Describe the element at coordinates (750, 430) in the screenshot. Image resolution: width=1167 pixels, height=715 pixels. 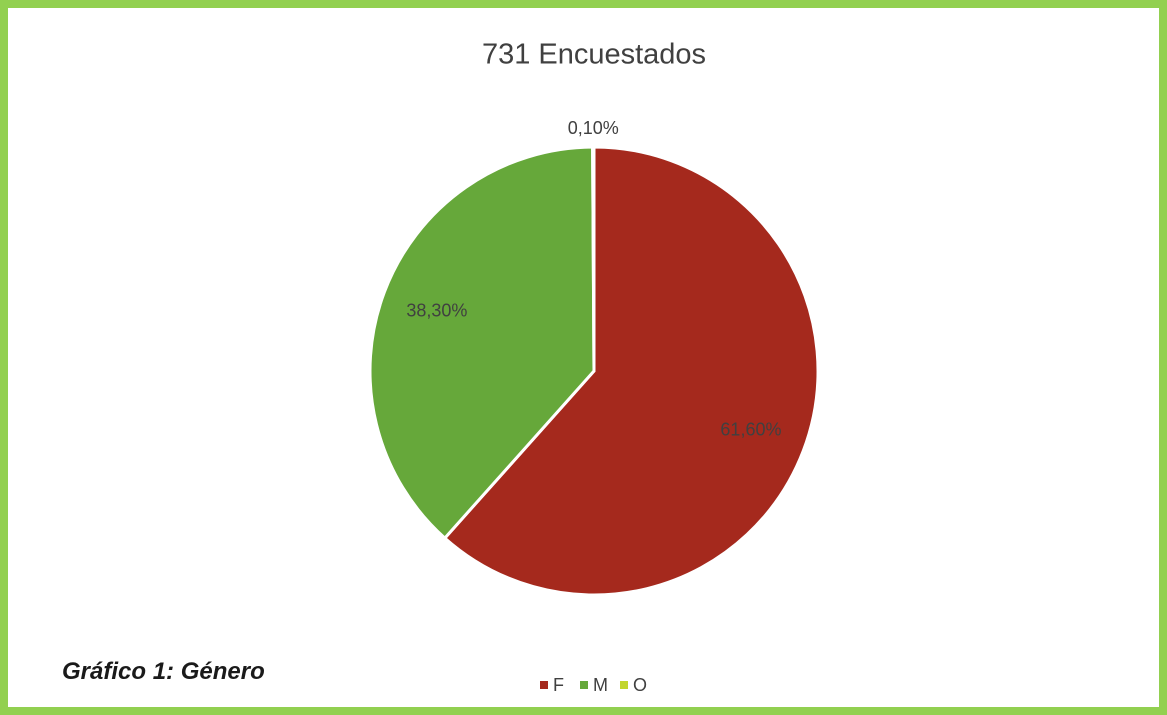
I see `data-label: 61,60%` at that location.